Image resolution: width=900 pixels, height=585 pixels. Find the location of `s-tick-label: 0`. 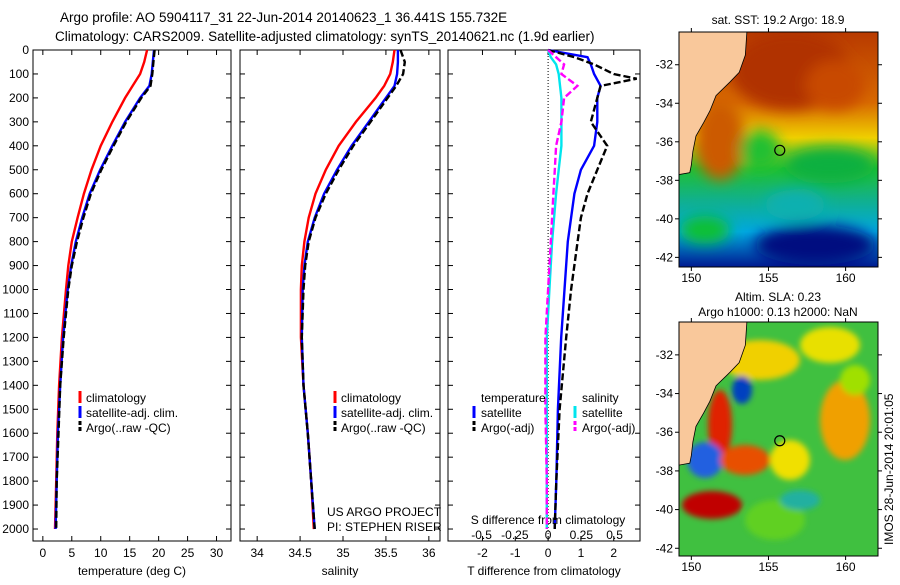

s-tick-label: 0 is located at coordinates (548, 535).